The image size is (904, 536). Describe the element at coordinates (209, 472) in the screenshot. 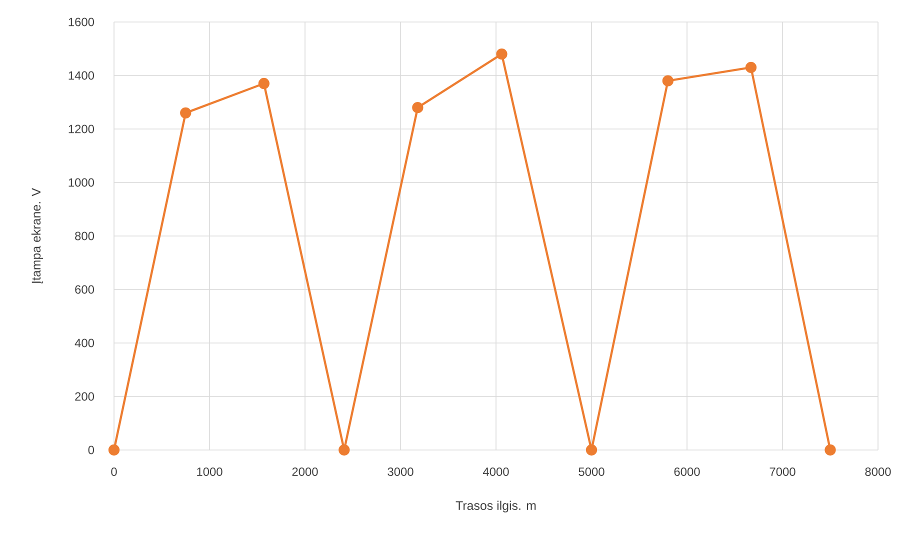

I see `x-tick-label: 1000` at that location.